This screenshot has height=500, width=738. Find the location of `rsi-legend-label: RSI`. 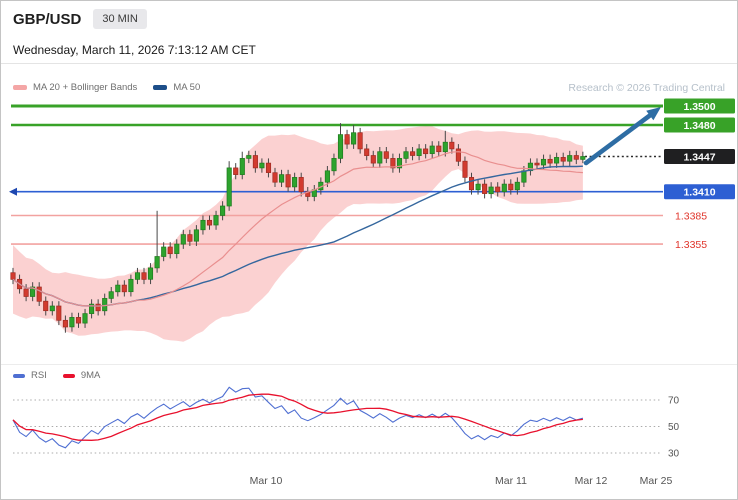

rsi-legend-label: RSI is located at coordinates (39, 375).